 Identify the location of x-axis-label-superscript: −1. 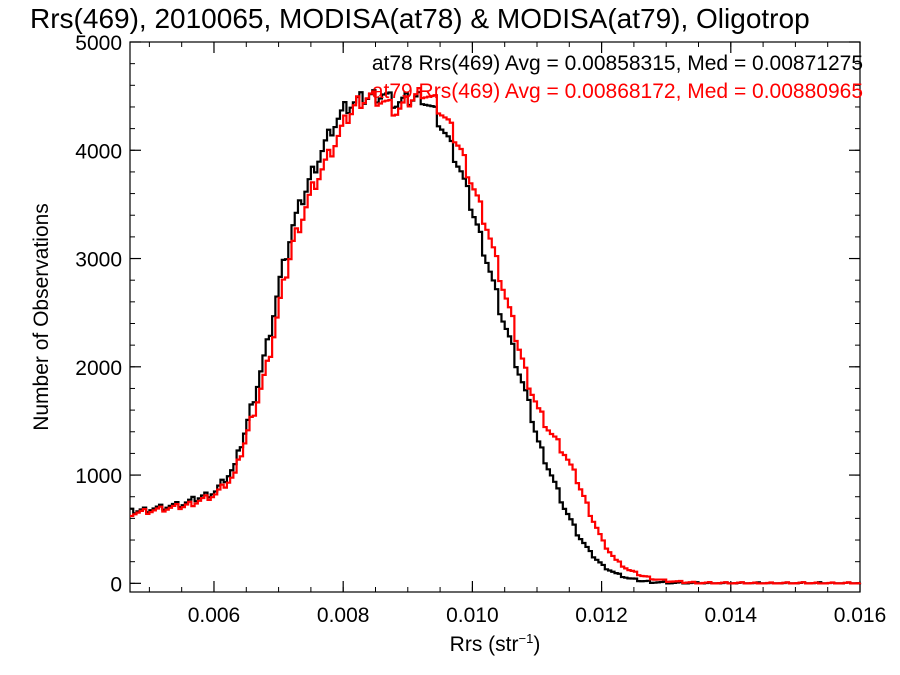
(526, 638).